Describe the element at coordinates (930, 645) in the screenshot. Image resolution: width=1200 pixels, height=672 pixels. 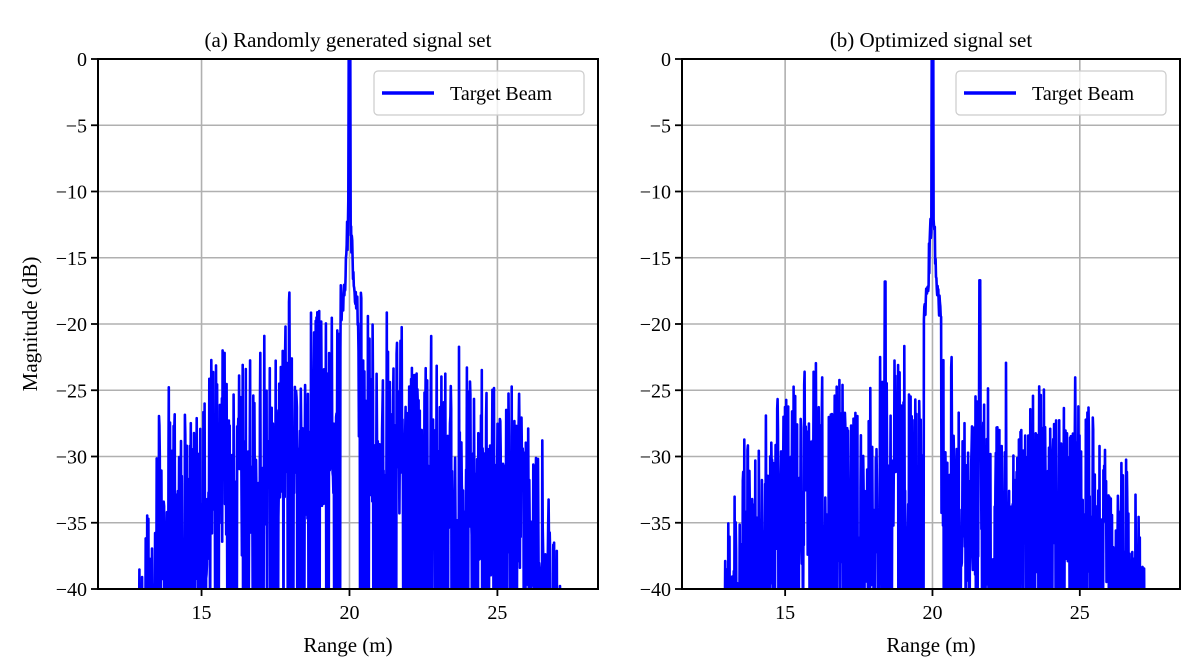
I see `x-axis-label-b: Range (m)` at that location.